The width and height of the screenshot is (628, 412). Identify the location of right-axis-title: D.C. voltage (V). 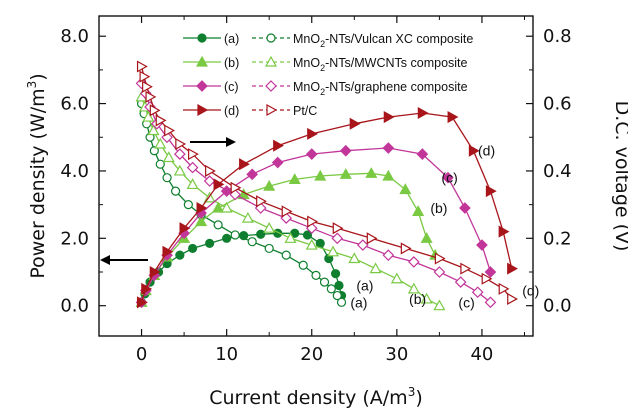
(619, 176).